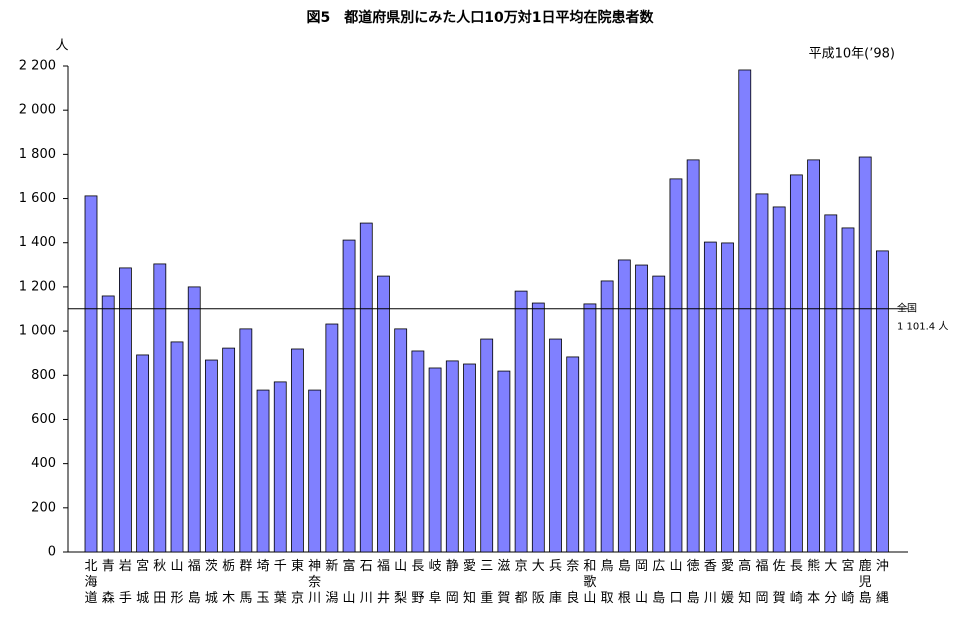 Image resolution: width=960 pixels, height=620 pixels. Describe the element at coordinates (744, 582) in the screenshot. I see `x-tick-label: 高知` at that location.